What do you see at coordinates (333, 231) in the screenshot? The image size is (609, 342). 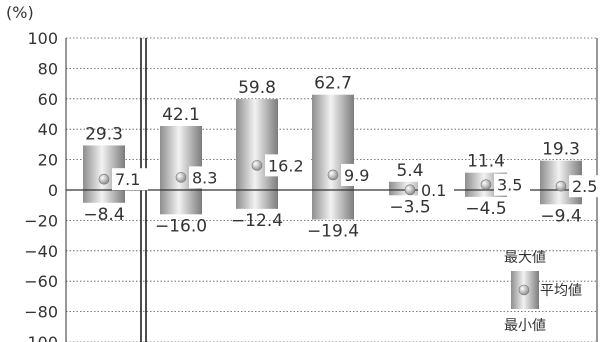 I see `min-value-label: −19.4` at bounding box center [333, 231].